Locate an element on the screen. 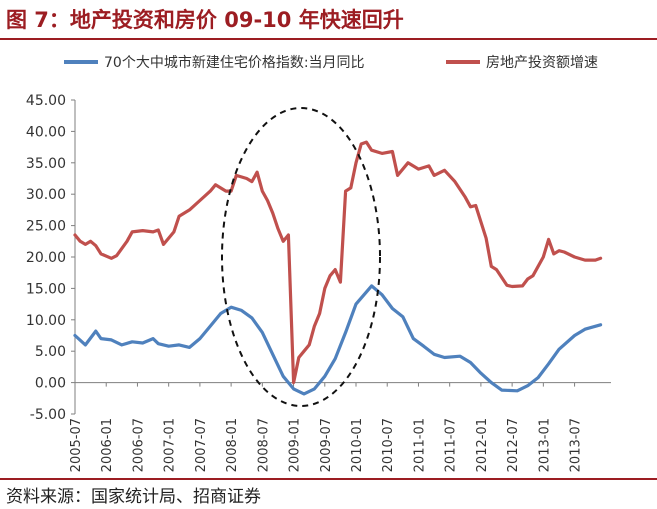 This screenshot has width=657, height=509. y-tick-label: 20.00 is located at coordinates (46, 258).